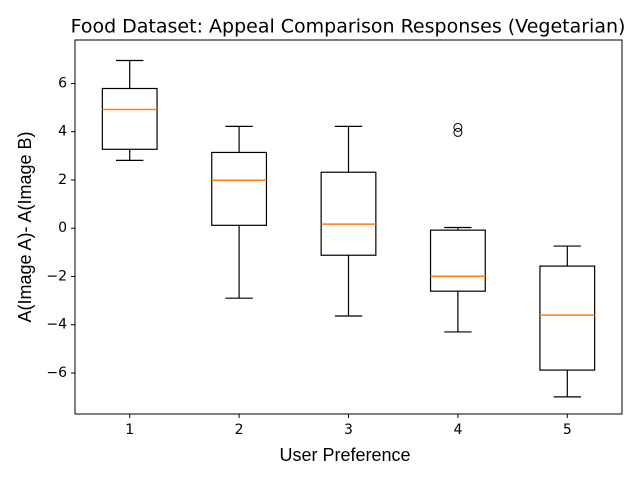 Image resolution: width=640 pixels, height=480 pixels. I want to click on y-axis-label: A(Image A)- A(Image B), so click(25, 226).